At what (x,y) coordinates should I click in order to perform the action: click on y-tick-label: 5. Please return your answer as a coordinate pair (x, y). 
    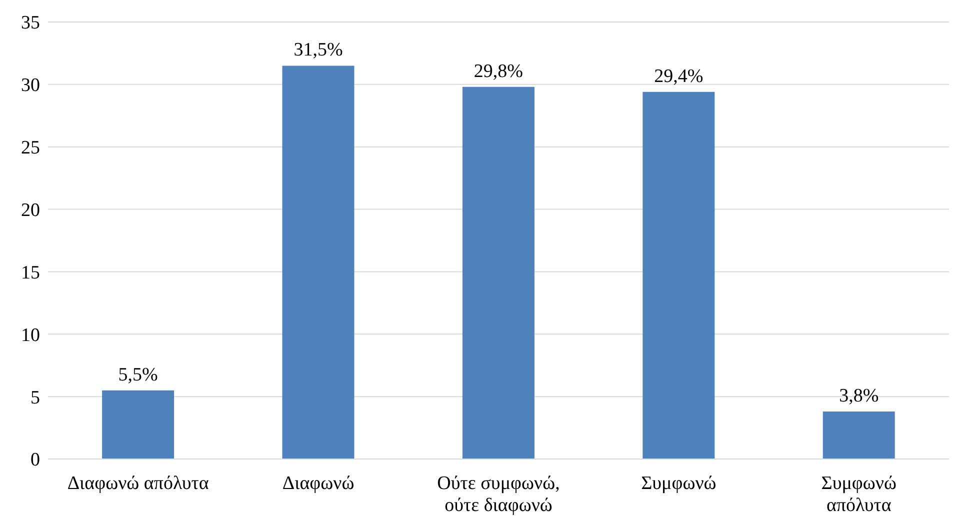
    Looking at the image, I should click on (35, 397).